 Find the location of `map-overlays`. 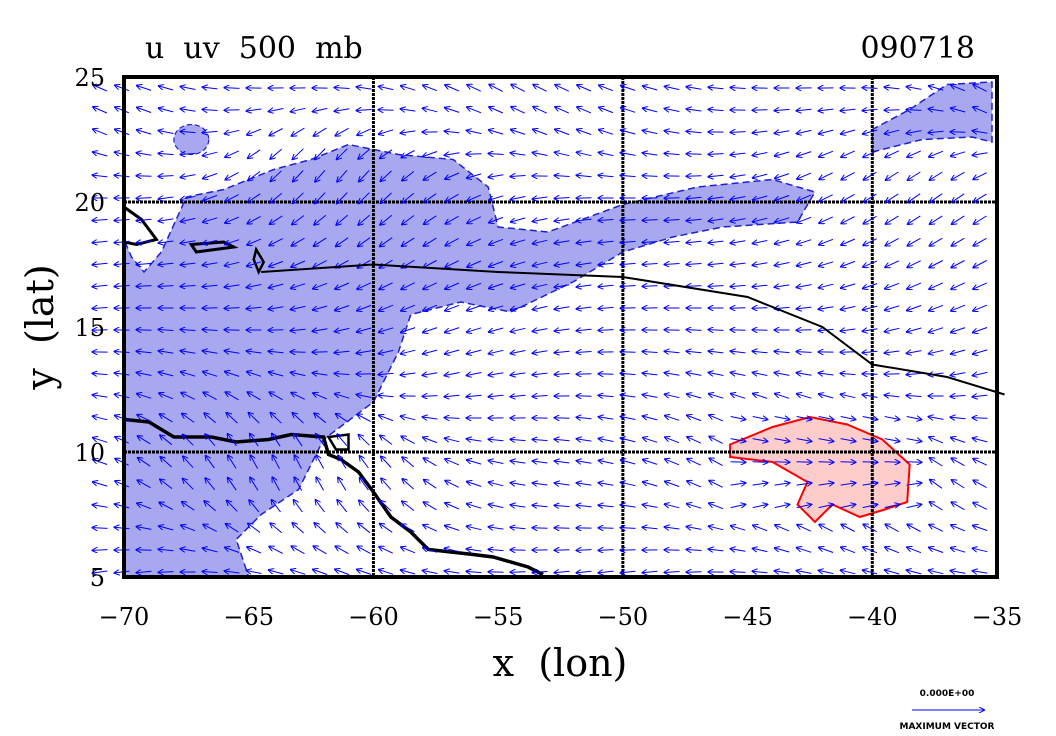

map-overlays is located at coordinates (633, 329).